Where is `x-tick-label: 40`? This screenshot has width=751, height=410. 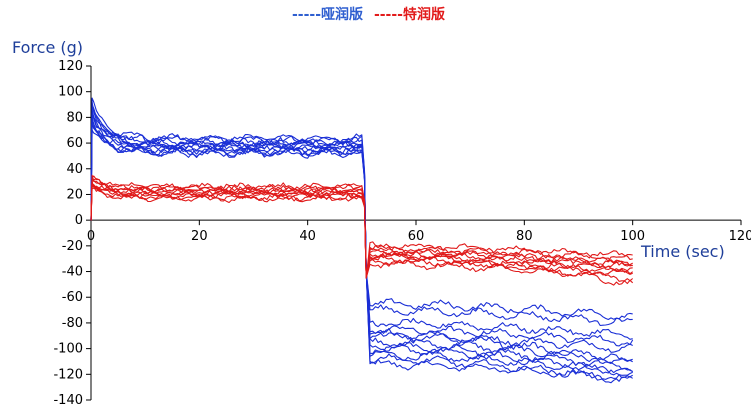
x-tick-label: 40 is located at coordinates (307, 236).